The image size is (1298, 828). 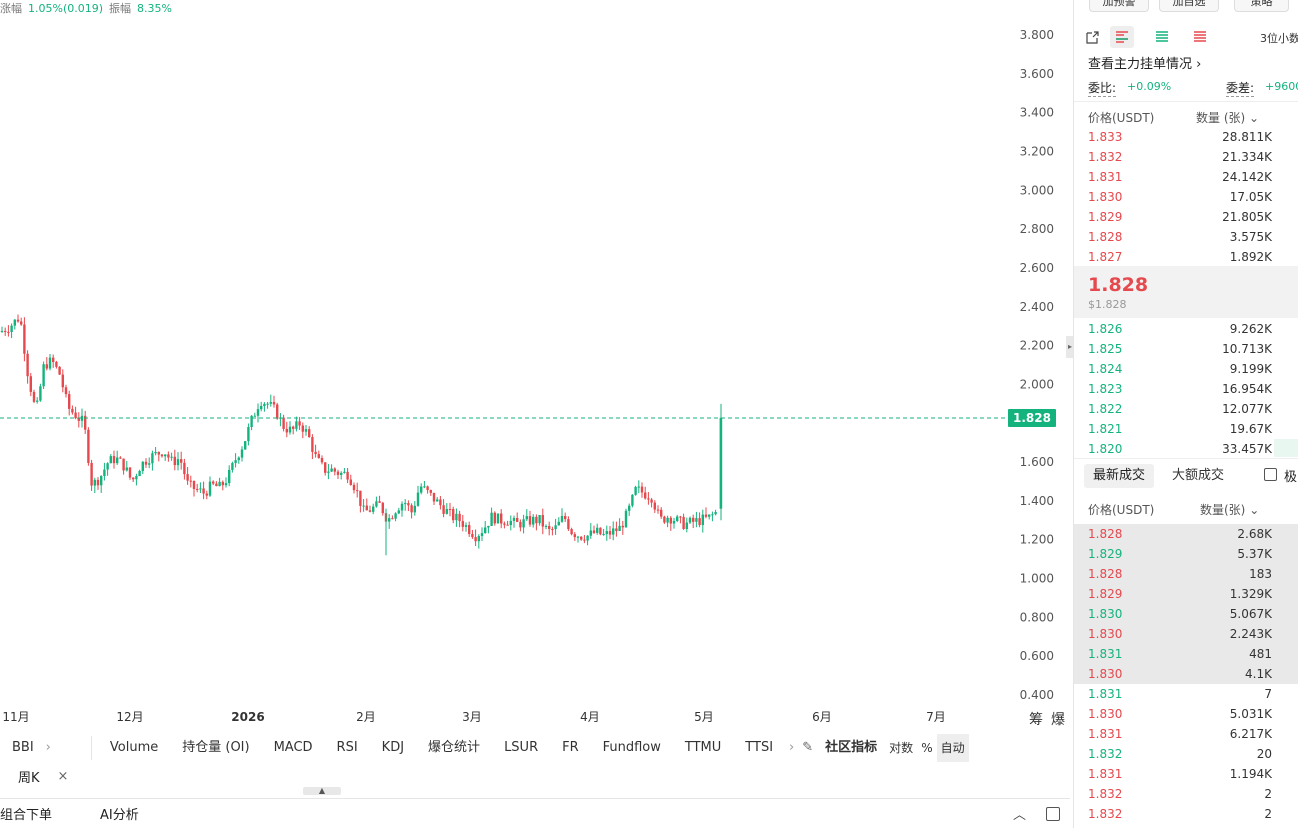 I want to click on y-tick-label: 3.400, so click(x=1037, y=113).